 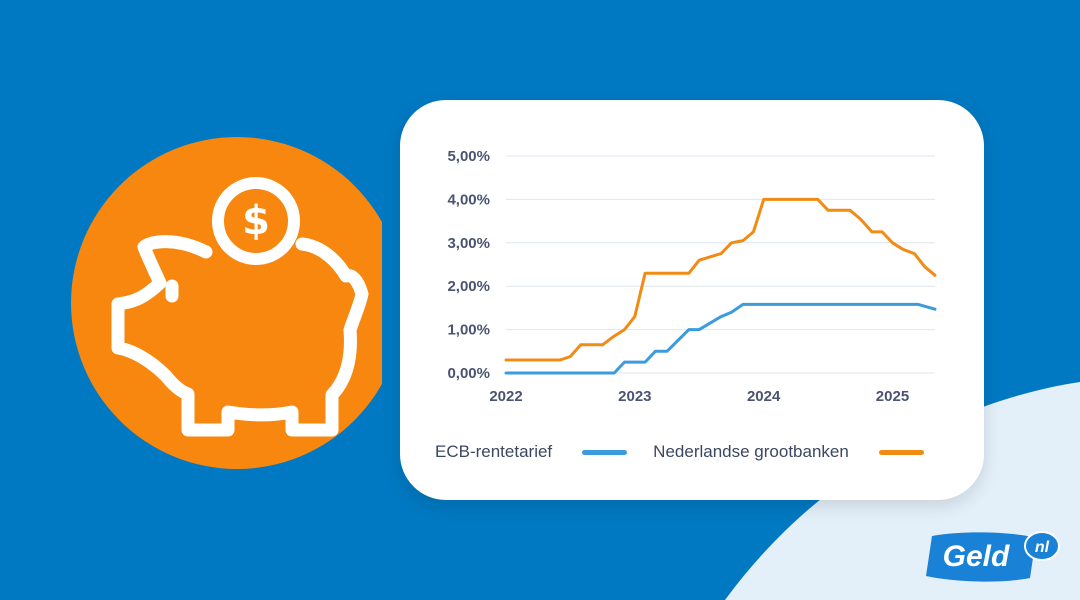 What do you see at coordinates (764, 396) in the screenshot?
I see `x-tick-label: 2024` at bounding box center [764, 396].